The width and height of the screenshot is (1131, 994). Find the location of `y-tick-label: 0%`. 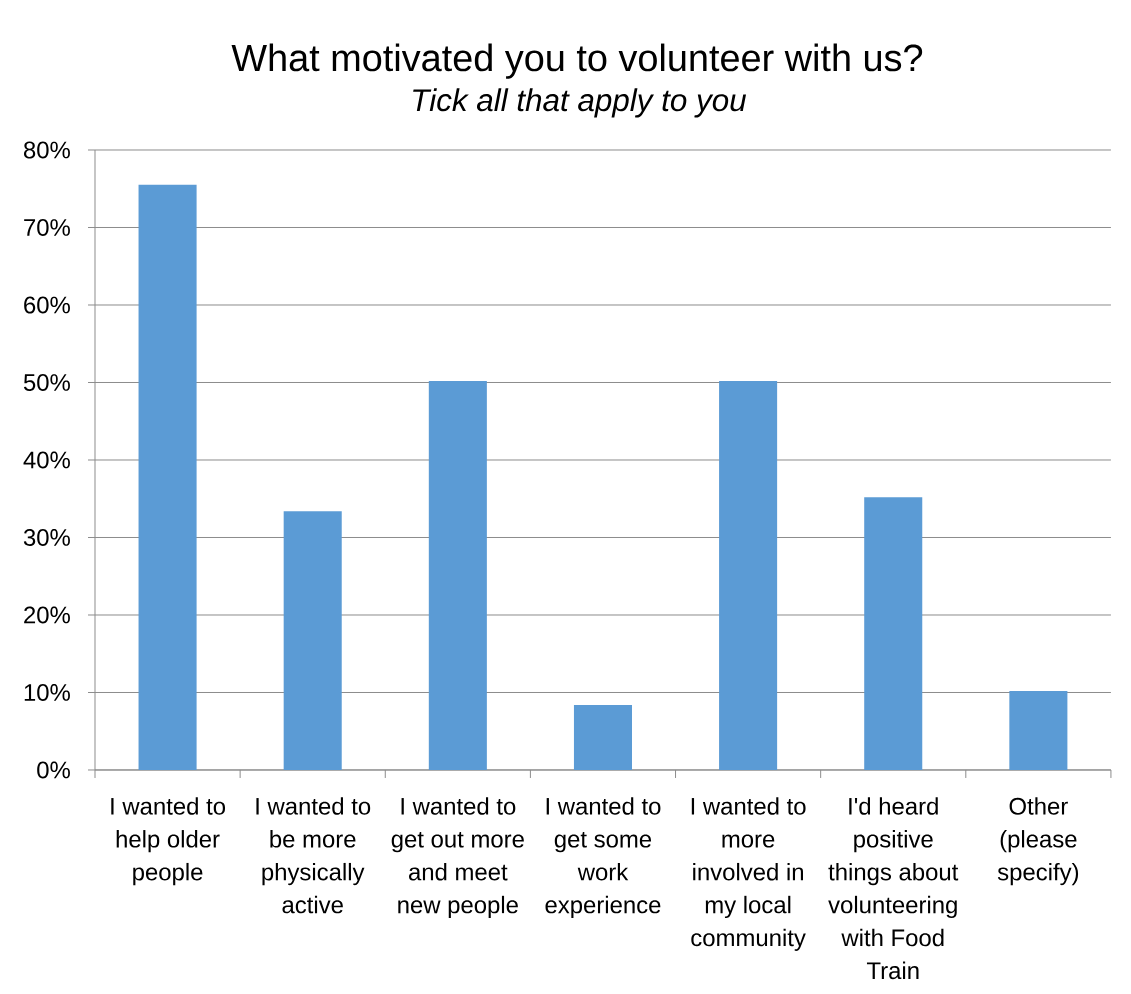

y-tick-label: 0% is located at coordinates (53, 770).